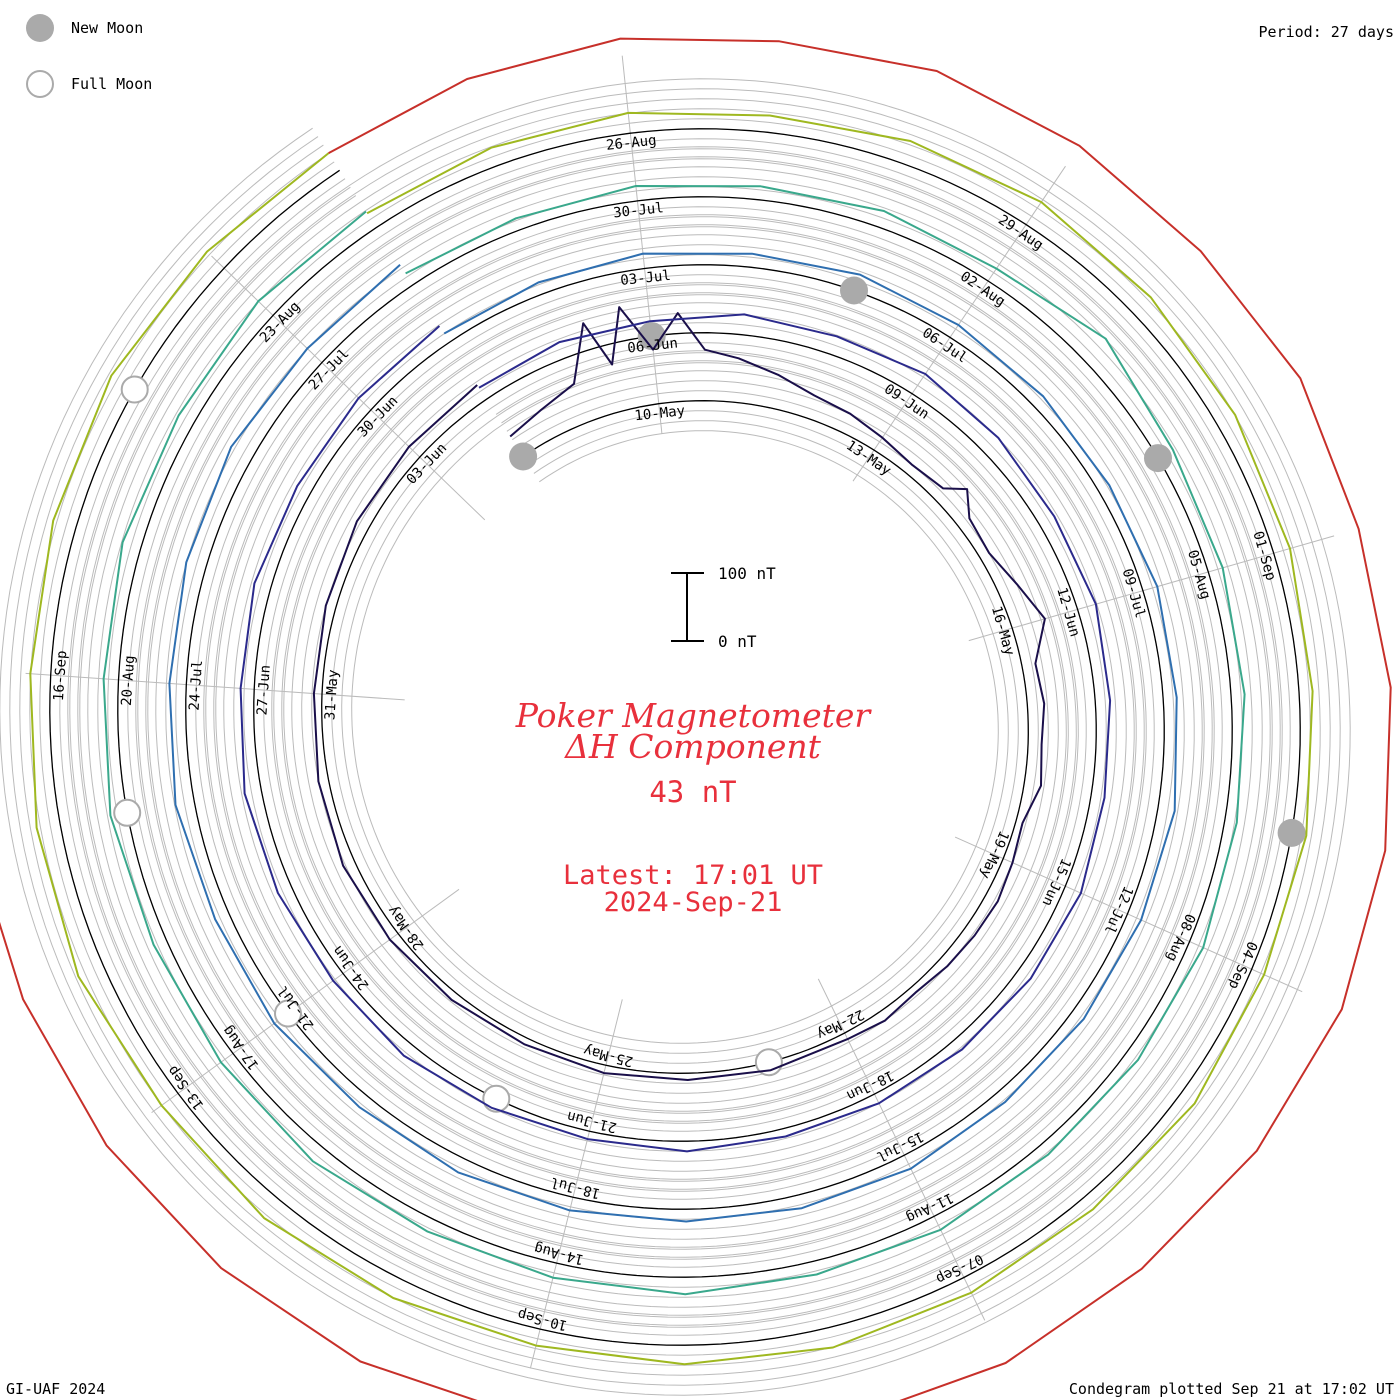 This screenshot has width=1400, height=1400. I want to click on date-label: 23-Aug, so click(280, 322).